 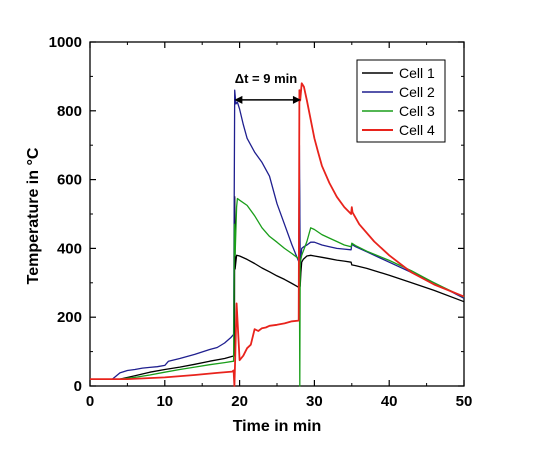 I want to click on x-tick-label: 30, so click(x=314, y=401).